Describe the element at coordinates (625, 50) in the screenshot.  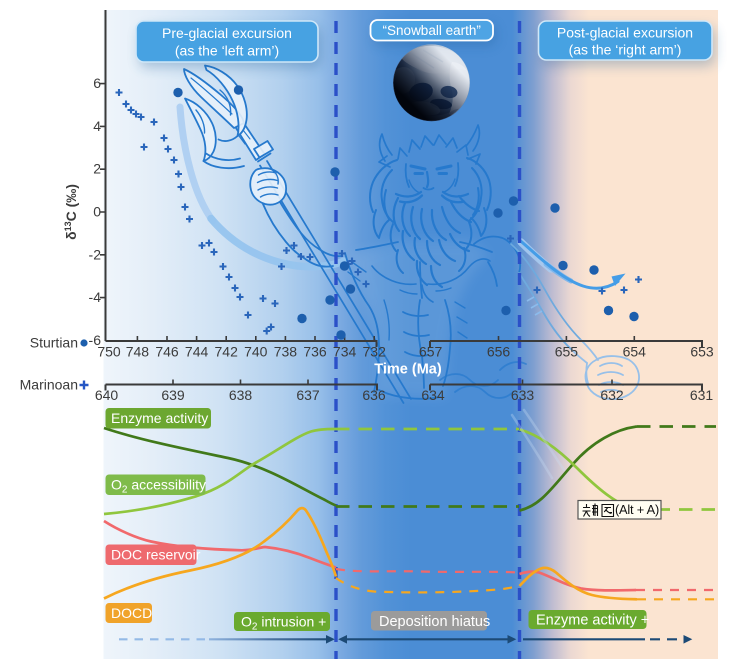
I see `svg-text: (as the ‘right arm’)` at that location.